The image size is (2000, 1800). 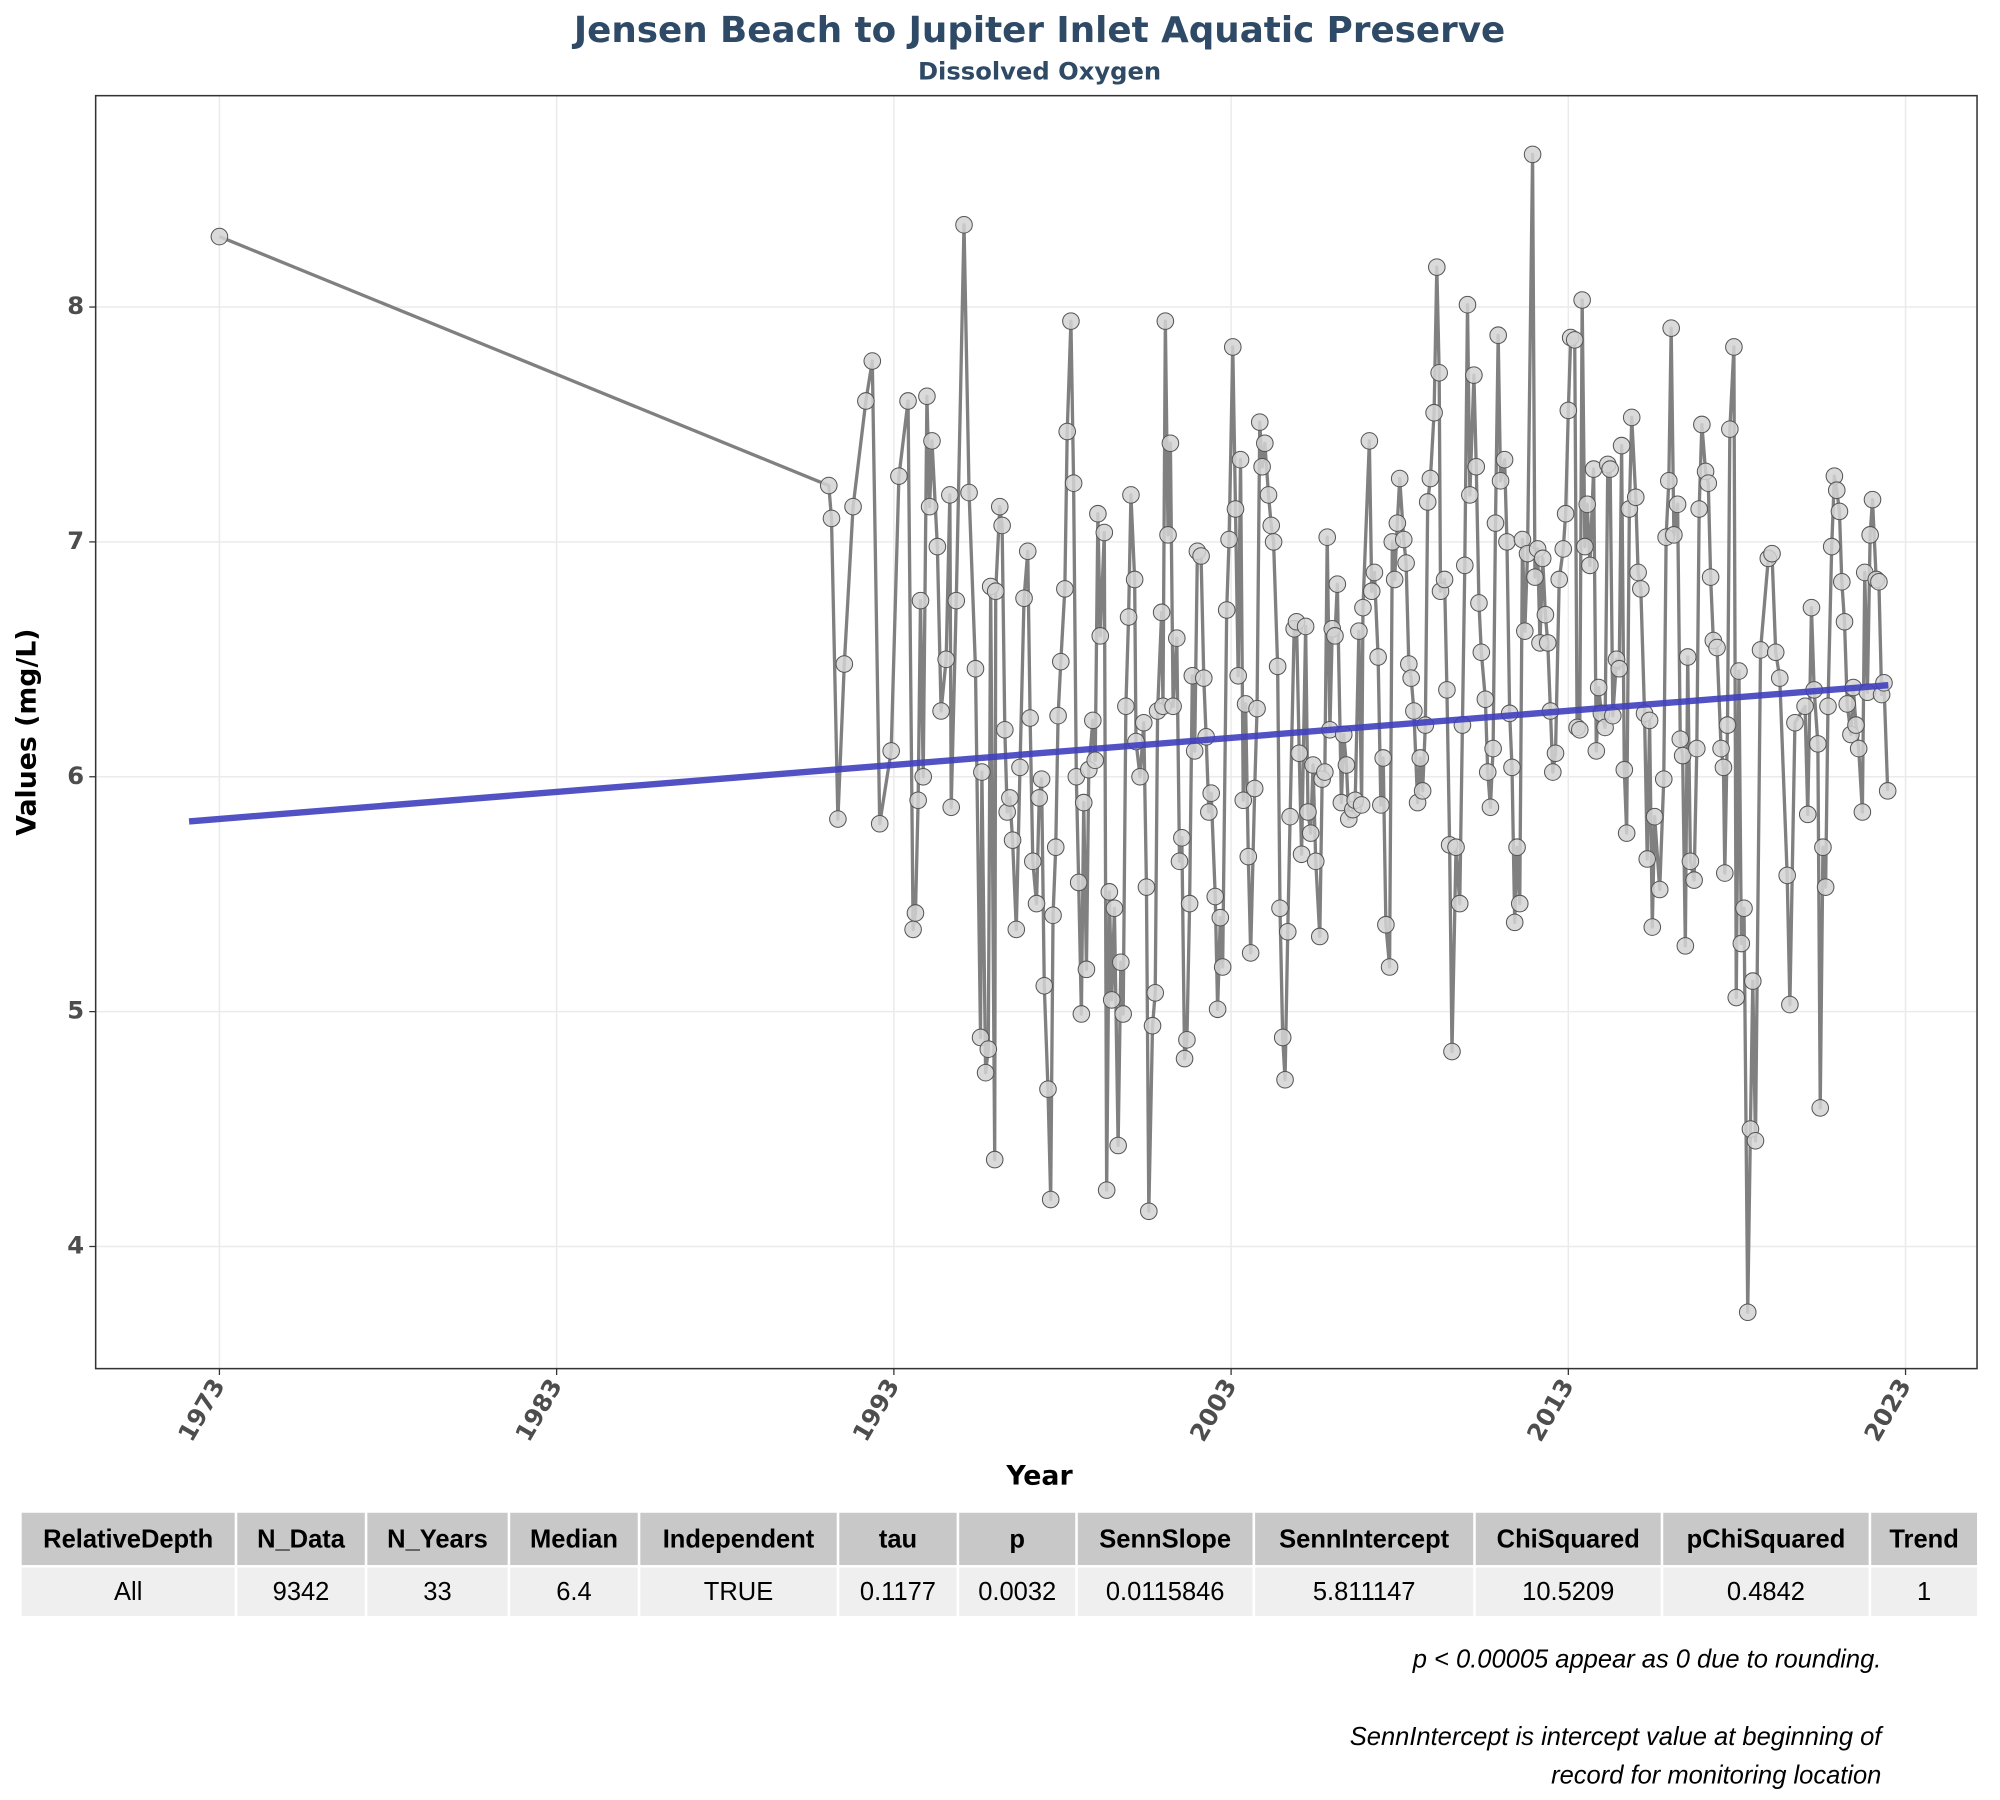 I want to click on header-text: Independent, so click(x=739, y=1540).